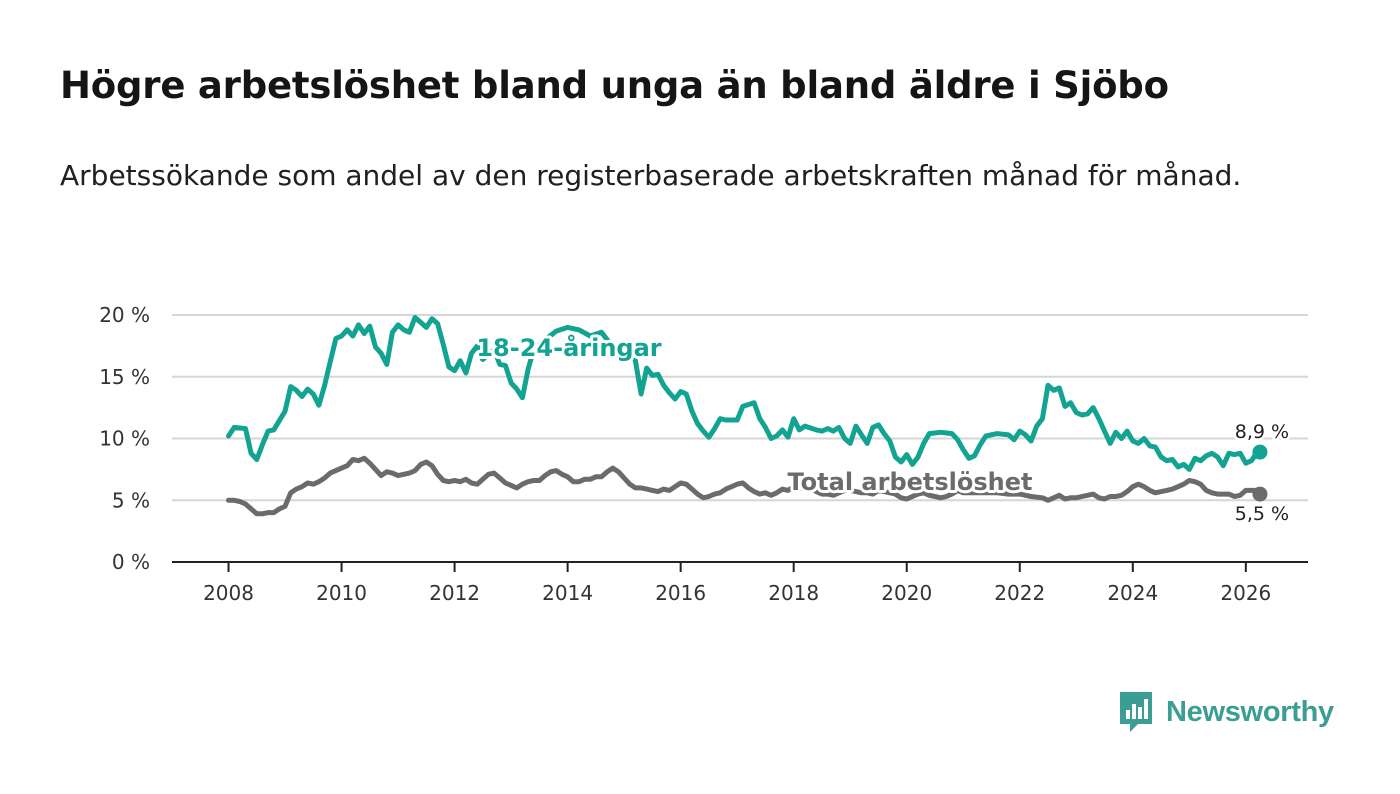  What do you see at coordinates (131, 562) in the screenshot?
I see `y-tick-label: 0 %` at bounding box center [131, 562].